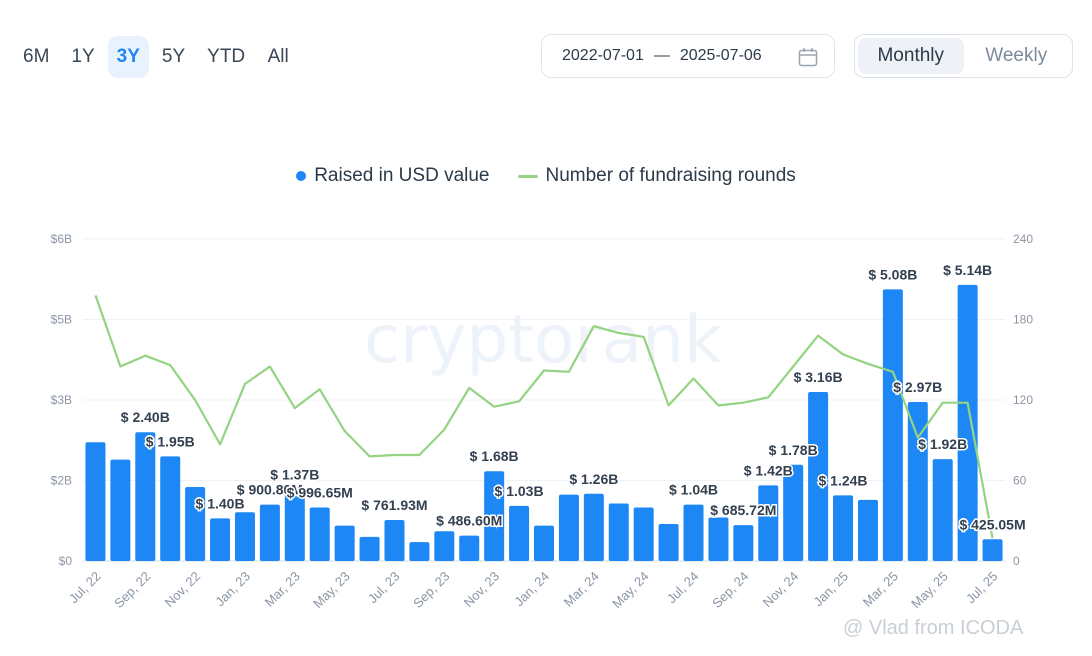  Describe the element at coordinates (1020, 481) in the screenshot. I see `y-right-tick-label: 60` at that location.